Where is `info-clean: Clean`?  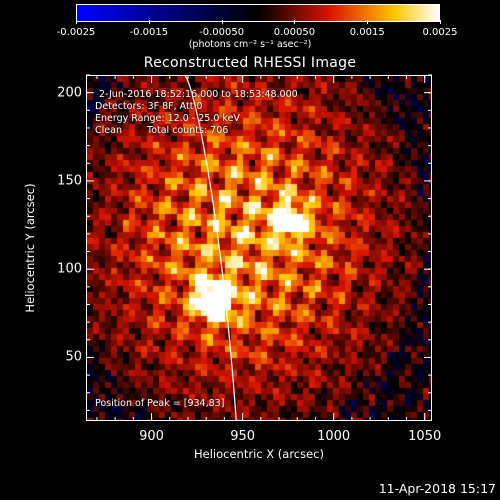
info-clean: Clean is located at coordinates (108, 130).